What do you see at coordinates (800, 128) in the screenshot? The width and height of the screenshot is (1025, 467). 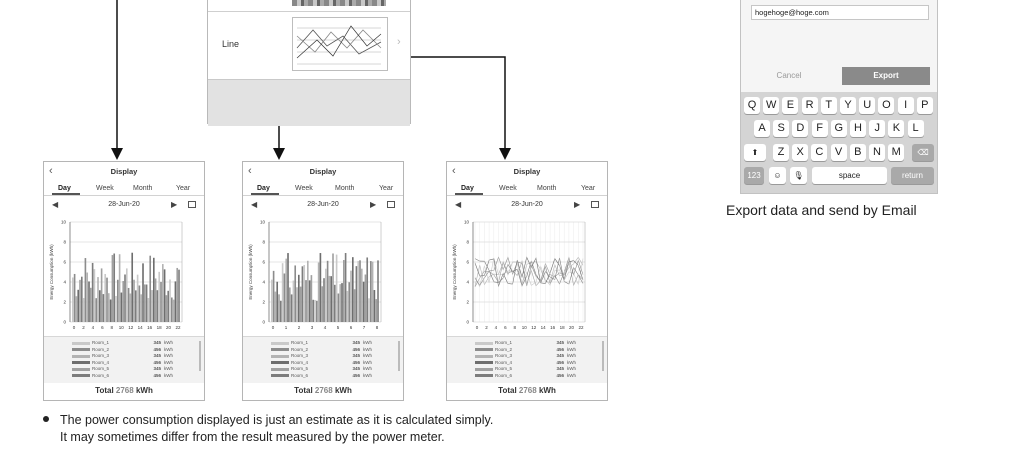 I see `key-d: D` at bounding box center [800, 128].